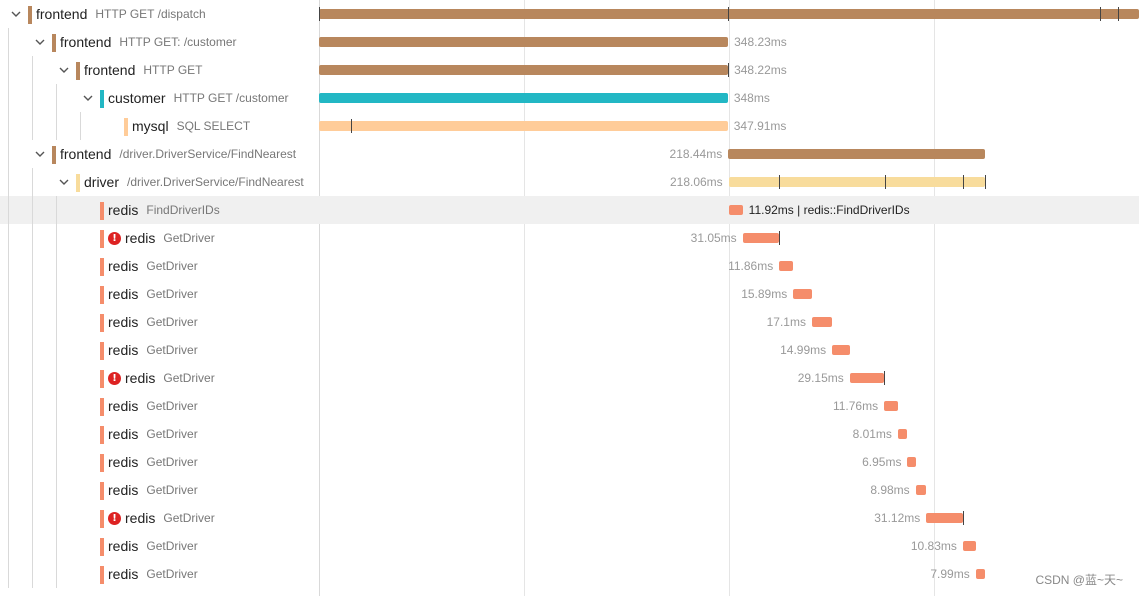 Image resolution: width=1139 pixels, height=596 pixels. What do you see at coordinates (569, 546) in the screenshot?
I see `span-row: redis GetDriver 10.83ms` at bounding box center [569, 546].